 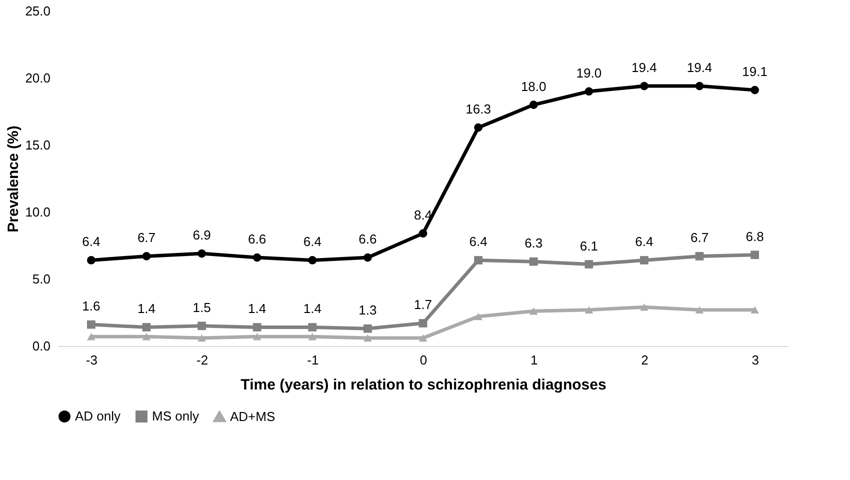 What do you see at coordinates (13, 179) in the screenshot?
I see `y-axis-title: Prevalence (%)` at bounding box center [13, 179].